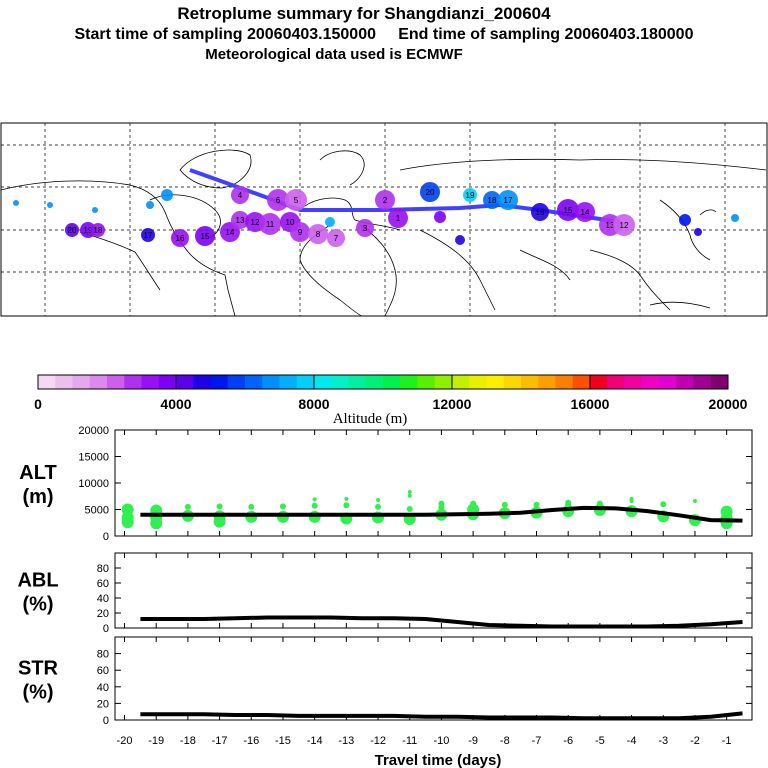  Describe the element at coordinates (93, 458) in the screenshot. I see `y-tick-label: 15000` at that location.